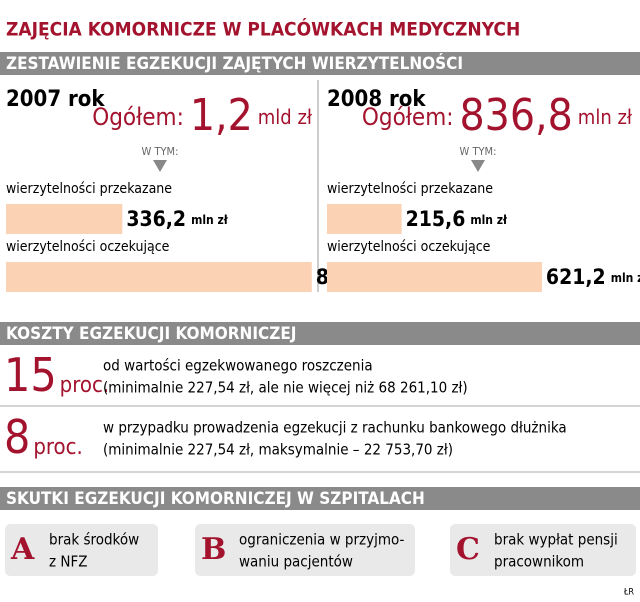 This screenshot has height=602, width=640. What do you see at coordinates (296, 562) in the screenshot?
I see `effect-text: waniu pacjentów` at bounding box center [296, 562].